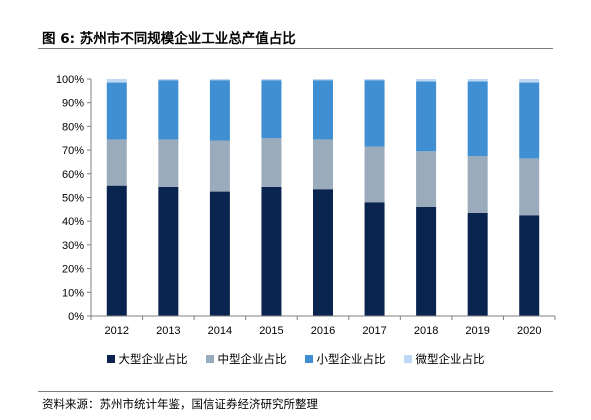 Image resolution: width=591 pixels, height=420 pixels. What do you see at coordinates (73, 175) in the screenshot?
I see `y-tick-label: 60%` at bounding box center [73, 175].